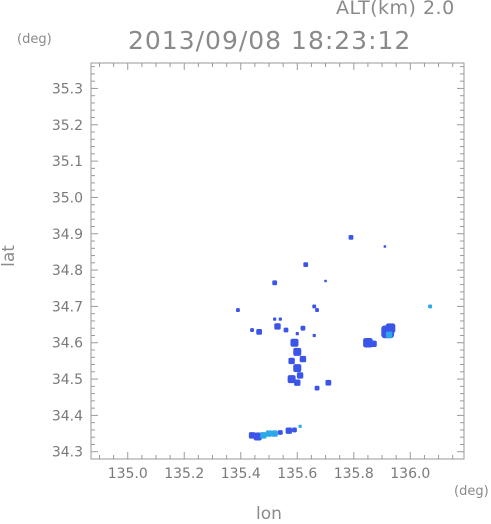 The width and height of the screenshot is (491, 524). What do you see at coordinates (67, 271) in the screenshot?
I see `y-tick-label: 34.8` at bounding box center [67, 271].